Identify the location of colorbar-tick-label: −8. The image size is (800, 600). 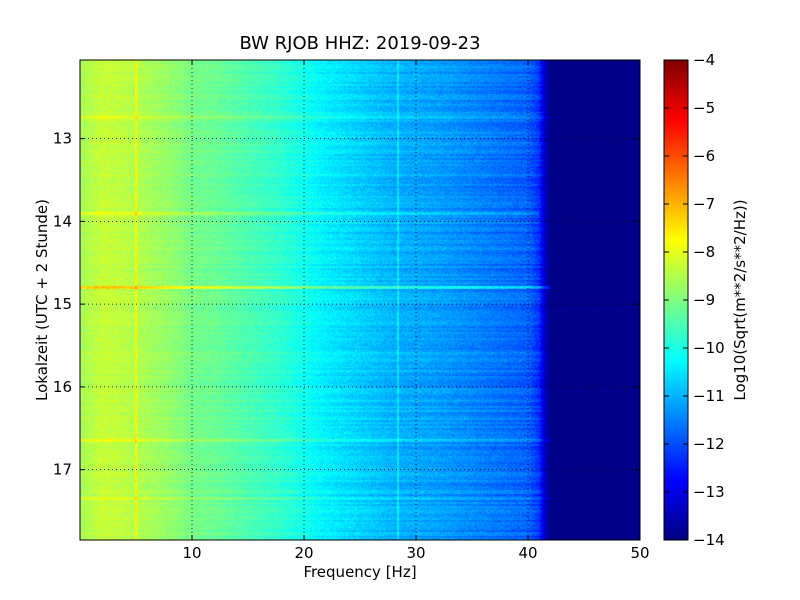
(704, 252).